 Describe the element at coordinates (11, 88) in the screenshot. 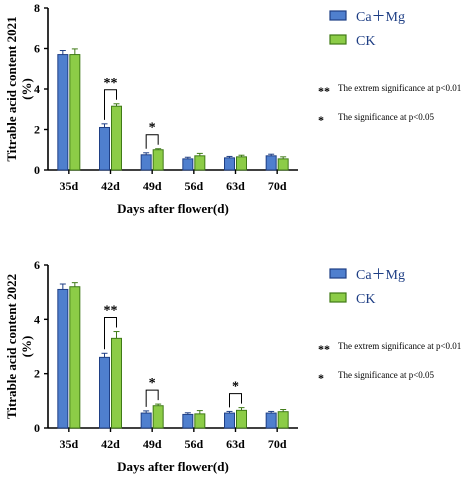

I see `y-axis-title: Titrable acid content 2021` at that location.